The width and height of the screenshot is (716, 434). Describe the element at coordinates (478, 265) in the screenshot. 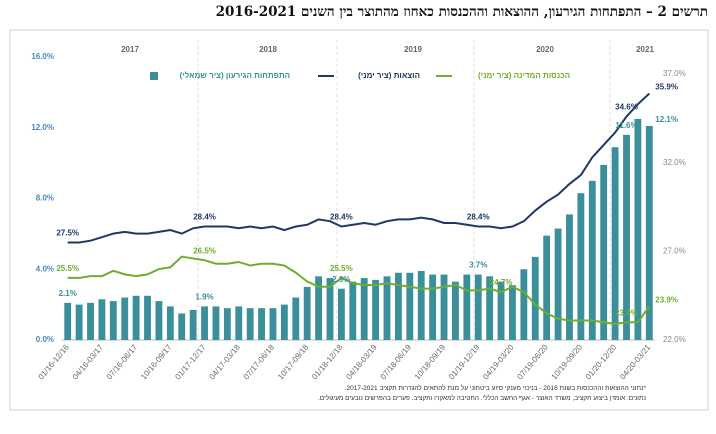

I see `data-label: 3.7%` at that location.